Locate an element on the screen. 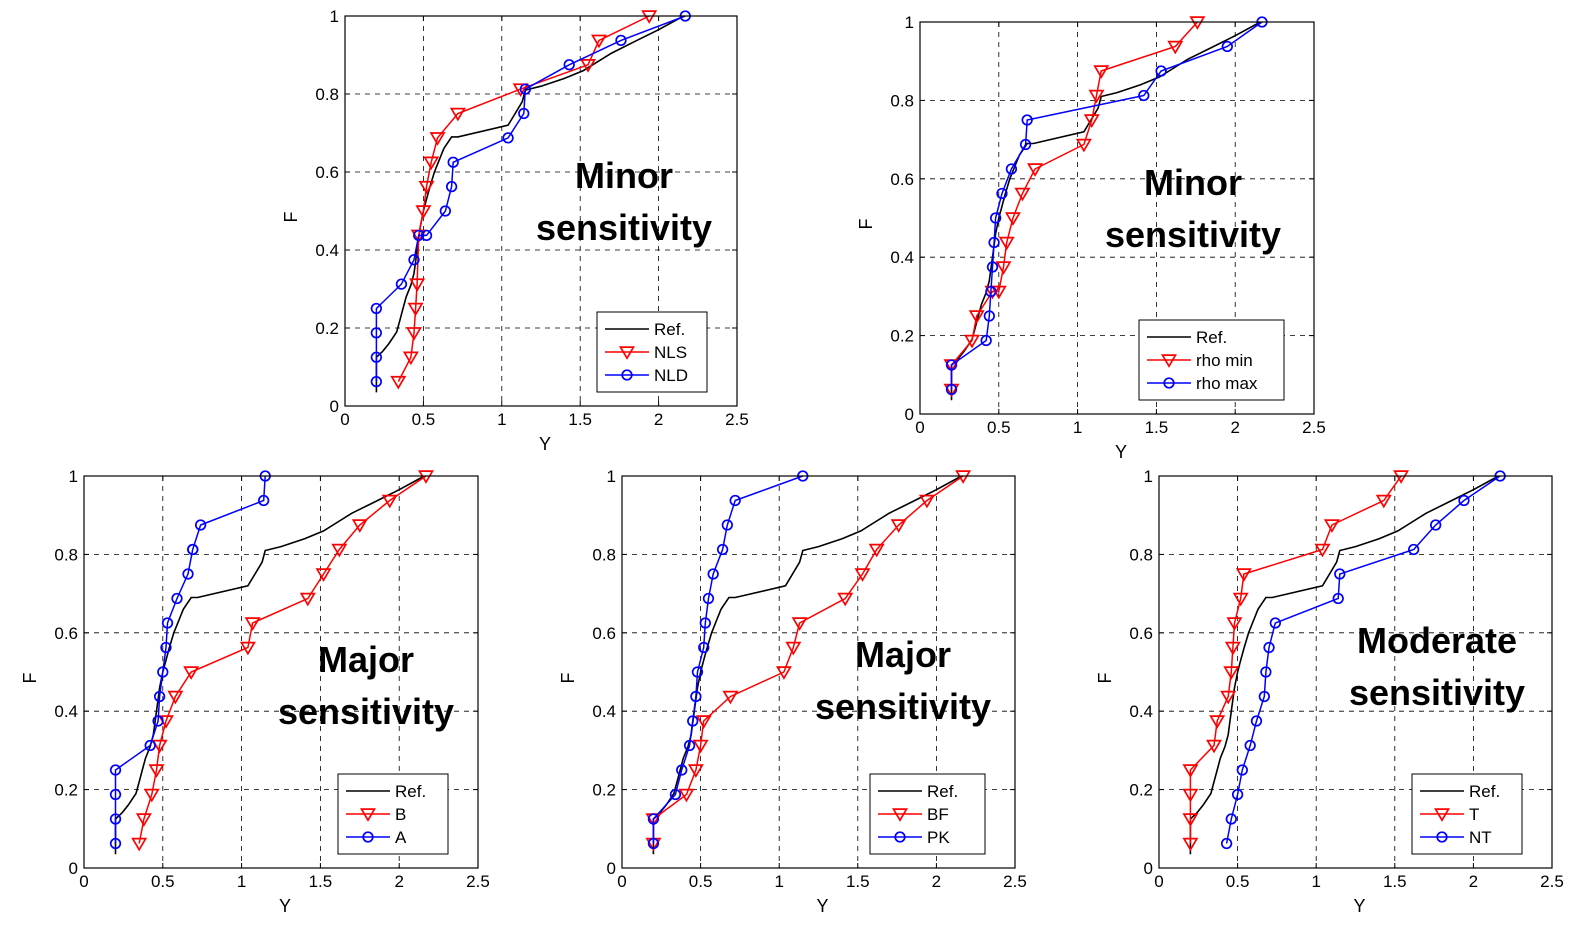 The height and width of the screenshot is (930, 1590). legend-label: T is located at coordinates (1474, 814).